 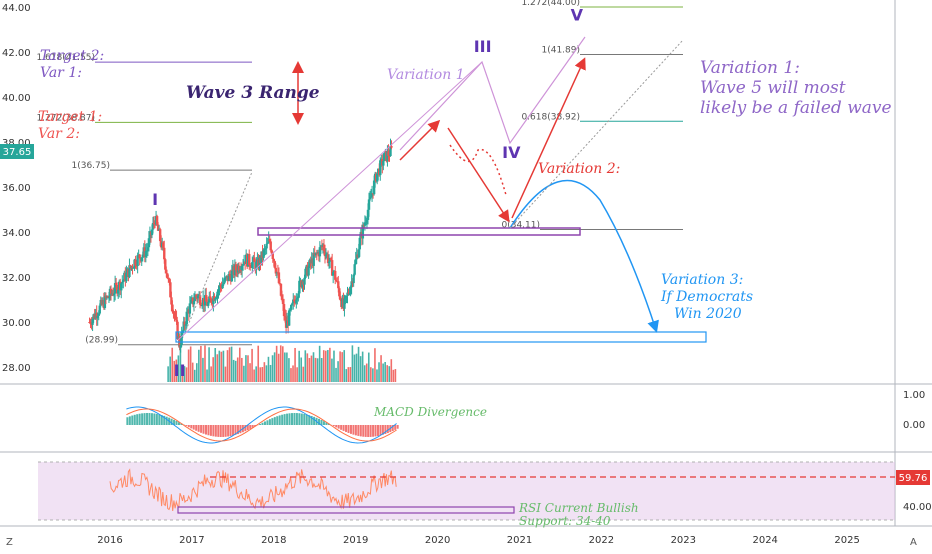 I want to click on corner-right-icon: A, so click(x=913, y=542).